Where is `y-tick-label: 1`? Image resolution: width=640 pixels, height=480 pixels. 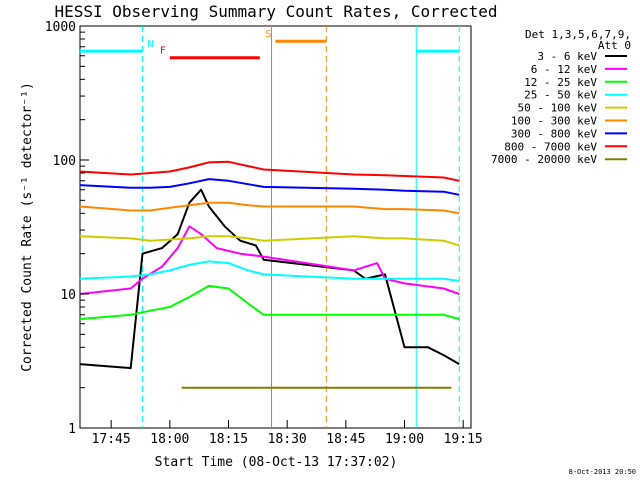 y-tick-label: 1 is located at coordinates (72, 429).